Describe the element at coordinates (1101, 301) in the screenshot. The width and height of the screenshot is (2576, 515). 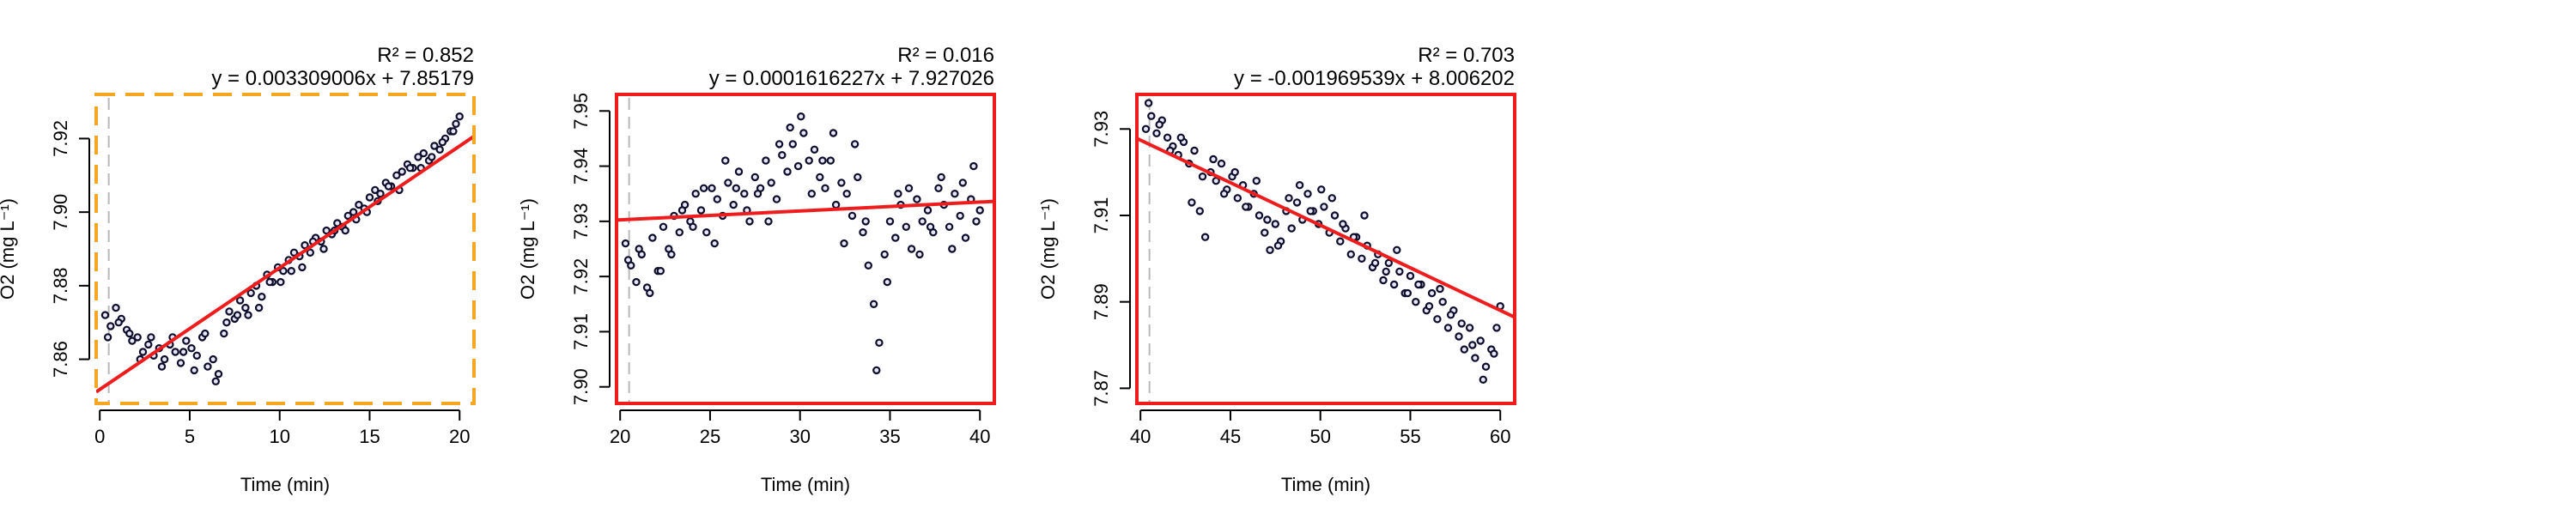
I see `y-tick-label: 7.89` at that location.